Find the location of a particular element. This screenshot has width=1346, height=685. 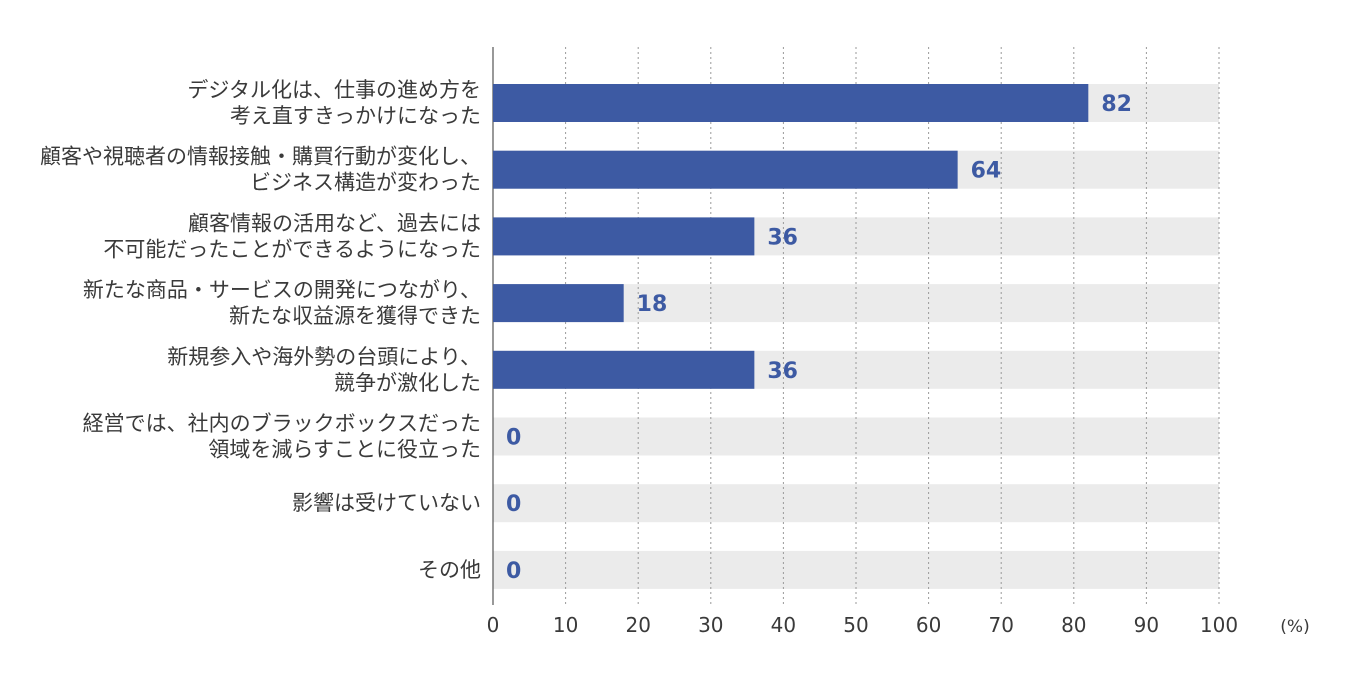

x-tick-label: 60 is located at coordinates (928, 625).